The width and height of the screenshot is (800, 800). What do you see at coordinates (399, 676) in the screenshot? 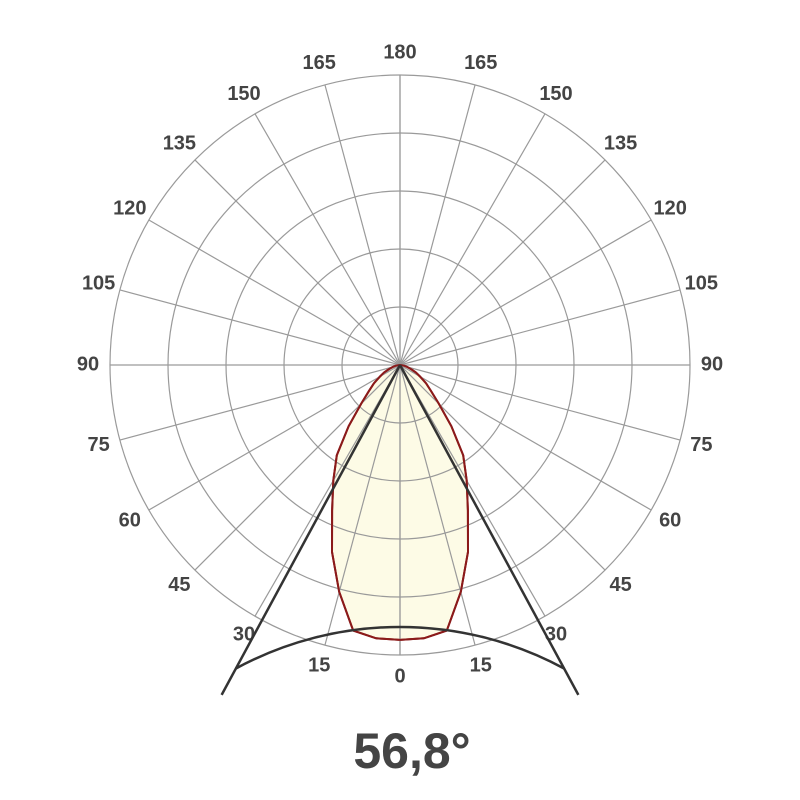
I see `angle-label: 0` at bounding box center [399, 676].